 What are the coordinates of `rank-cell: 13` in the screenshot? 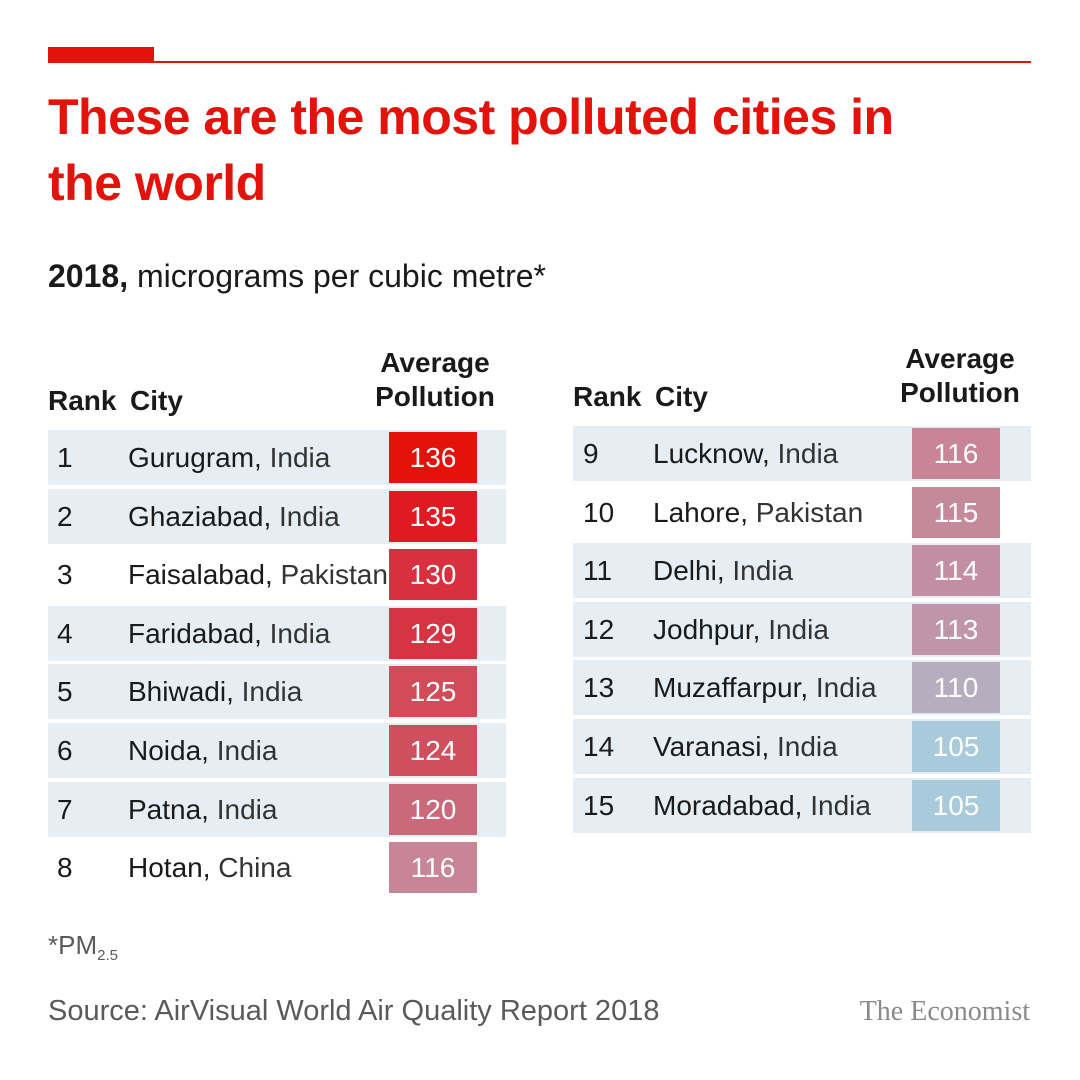 It's located at (599, 688).